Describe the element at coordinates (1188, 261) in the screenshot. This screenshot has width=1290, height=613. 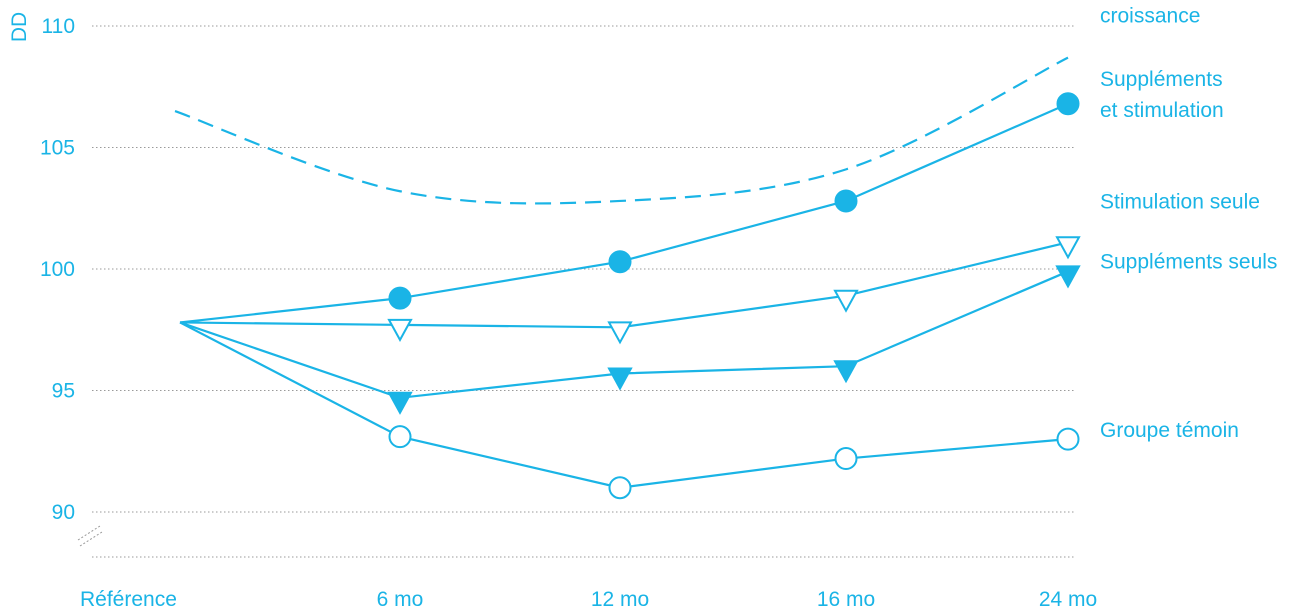
I see `series-label: Suppléments seuls` at that location.